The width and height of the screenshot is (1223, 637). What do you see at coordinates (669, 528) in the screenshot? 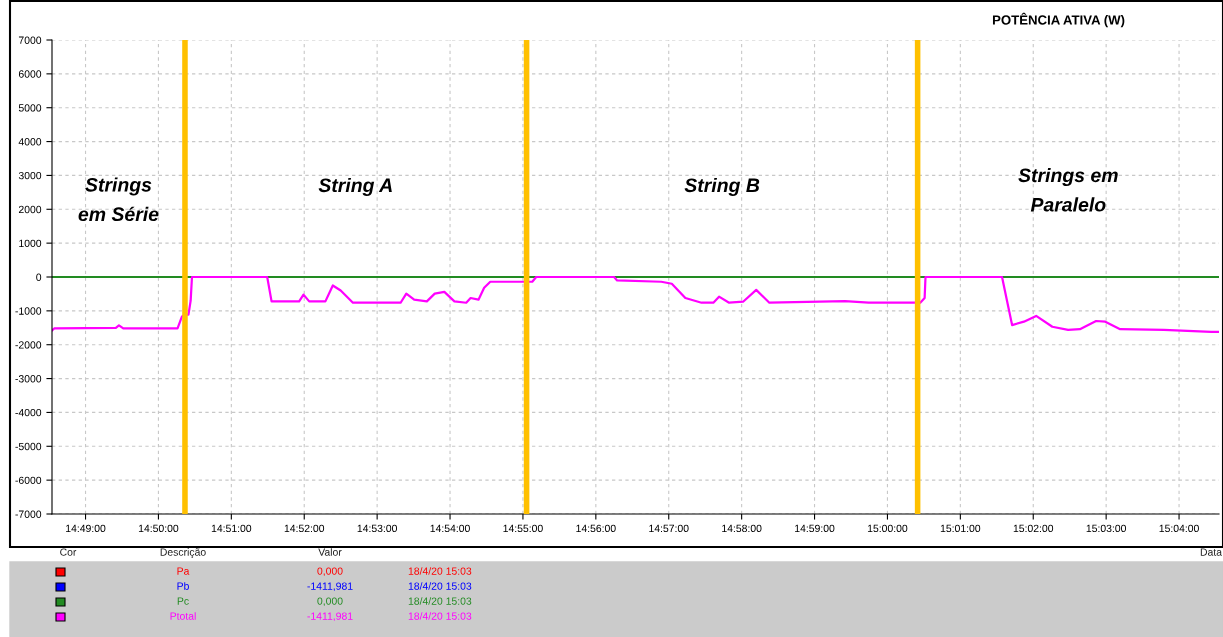
I see `x-tick-label: 14:57:00` at bounding box center [669, 528].